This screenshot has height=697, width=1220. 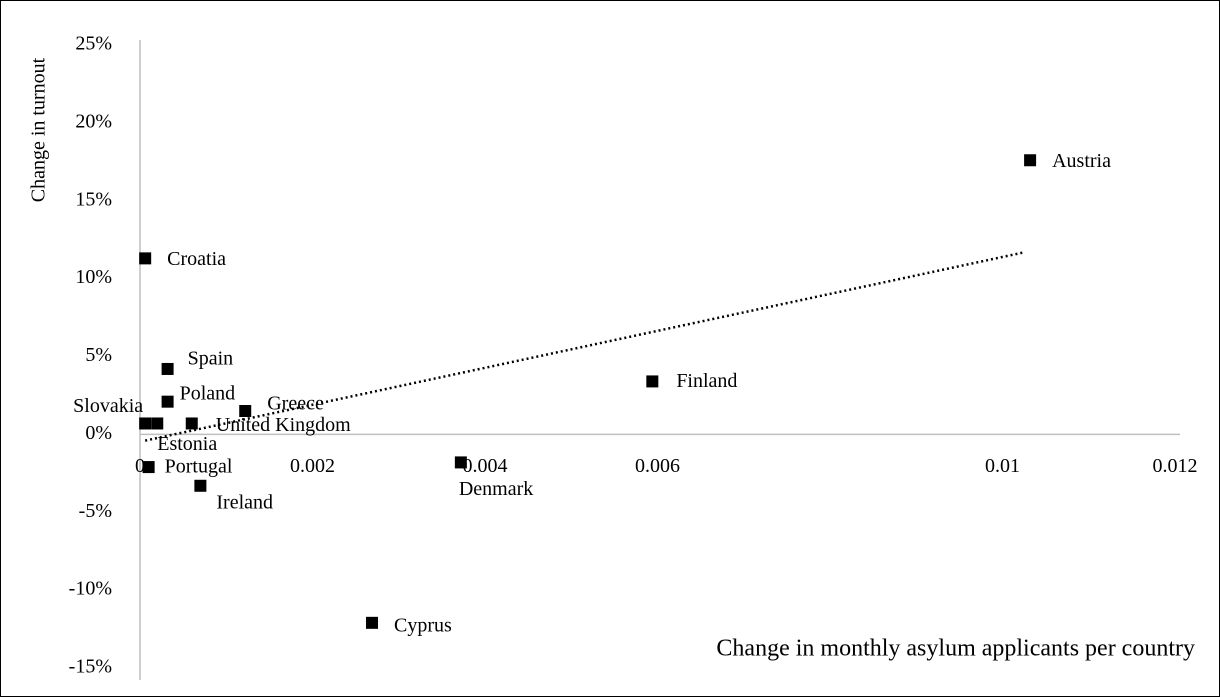 What do you see at coordinates (93, 121) in the screenshot?
I see `y-tick-label: 20%` at bounding box center [93, 121].